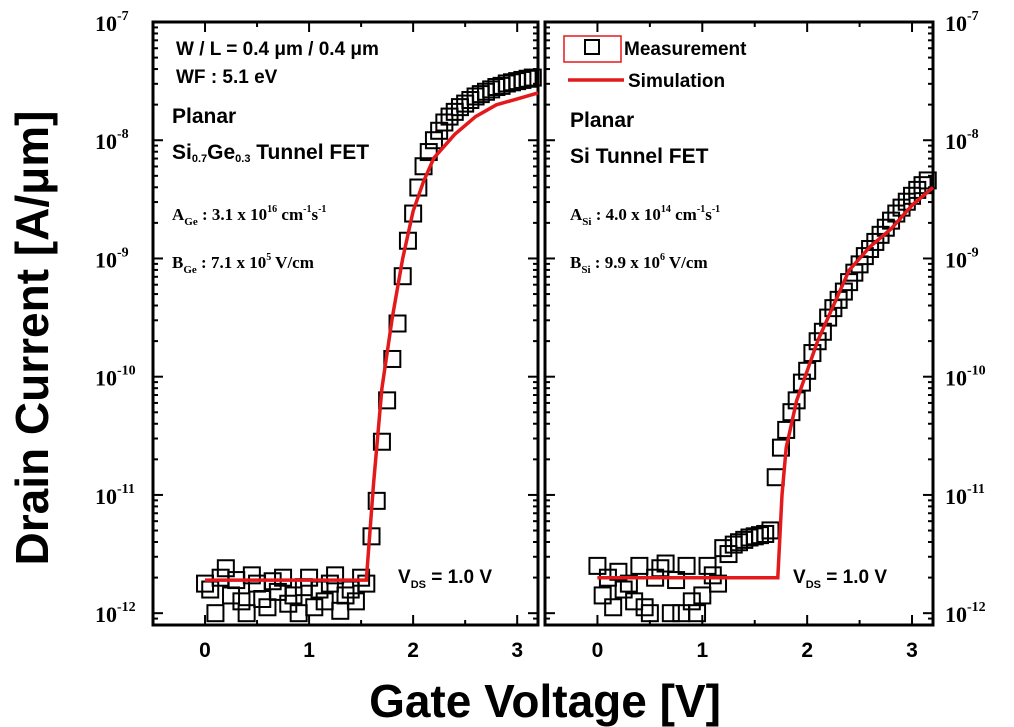 This screenshot has width=1014, height=727. What do you see at coordinates (227, 77) in the screenshot?
I see `workfunction-label: WF : 5.1 eV` at bounding box center [227, 77].